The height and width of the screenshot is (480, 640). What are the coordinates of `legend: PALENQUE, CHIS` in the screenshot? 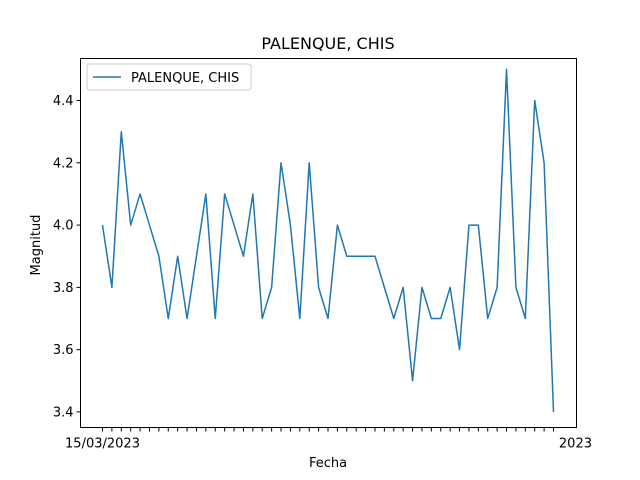 It's located at (169, 77).